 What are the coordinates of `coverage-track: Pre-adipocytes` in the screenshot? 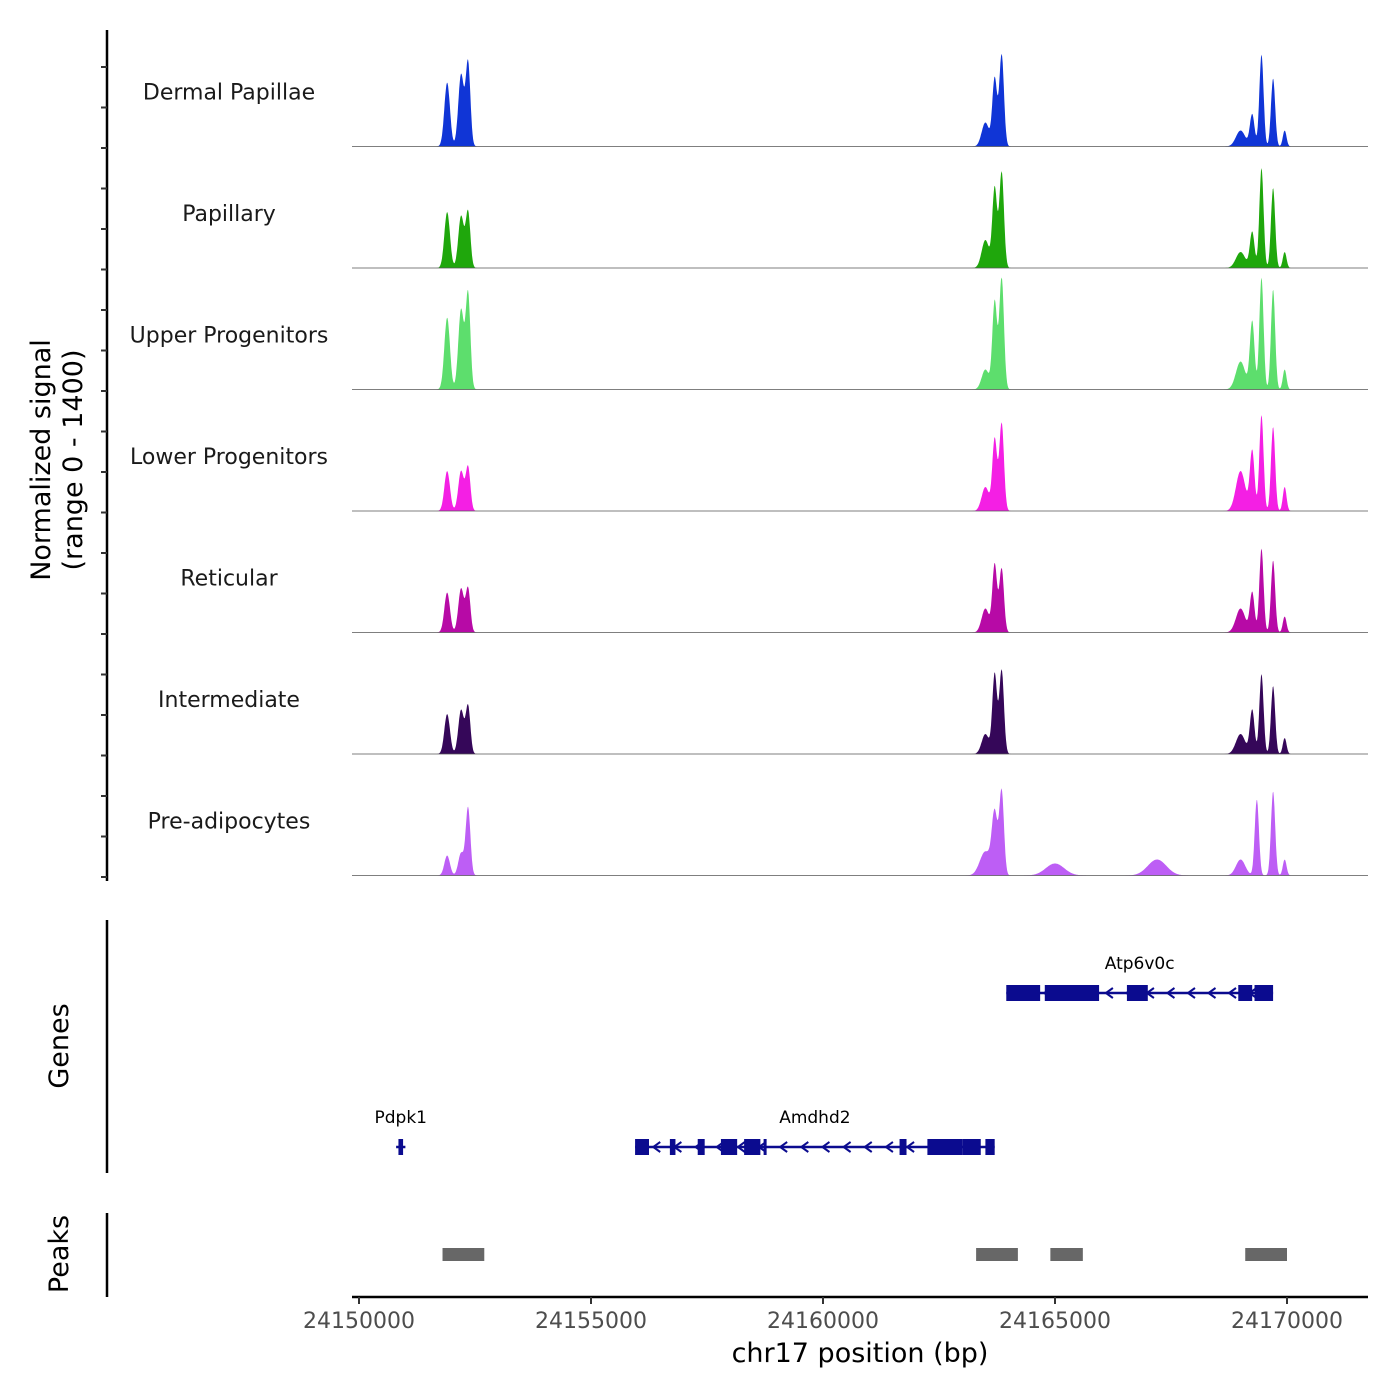 It's located at (758, 832).